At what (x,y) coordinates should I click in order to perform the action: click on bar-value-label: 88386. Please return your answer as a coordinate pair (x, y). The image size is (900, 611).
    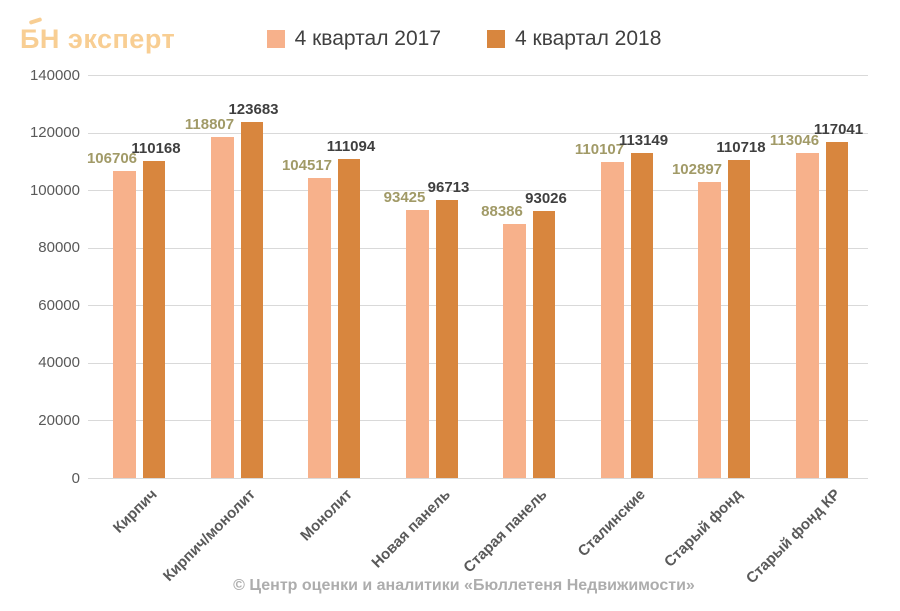
    Looking at the image, I should click on (502, 212).